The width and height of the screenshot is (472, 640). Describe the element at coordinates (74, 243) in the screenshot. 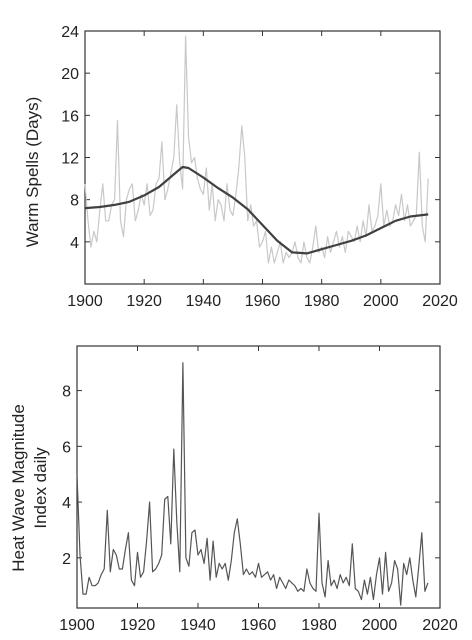

I see `y-tick-label-top-0: 4` at that location.